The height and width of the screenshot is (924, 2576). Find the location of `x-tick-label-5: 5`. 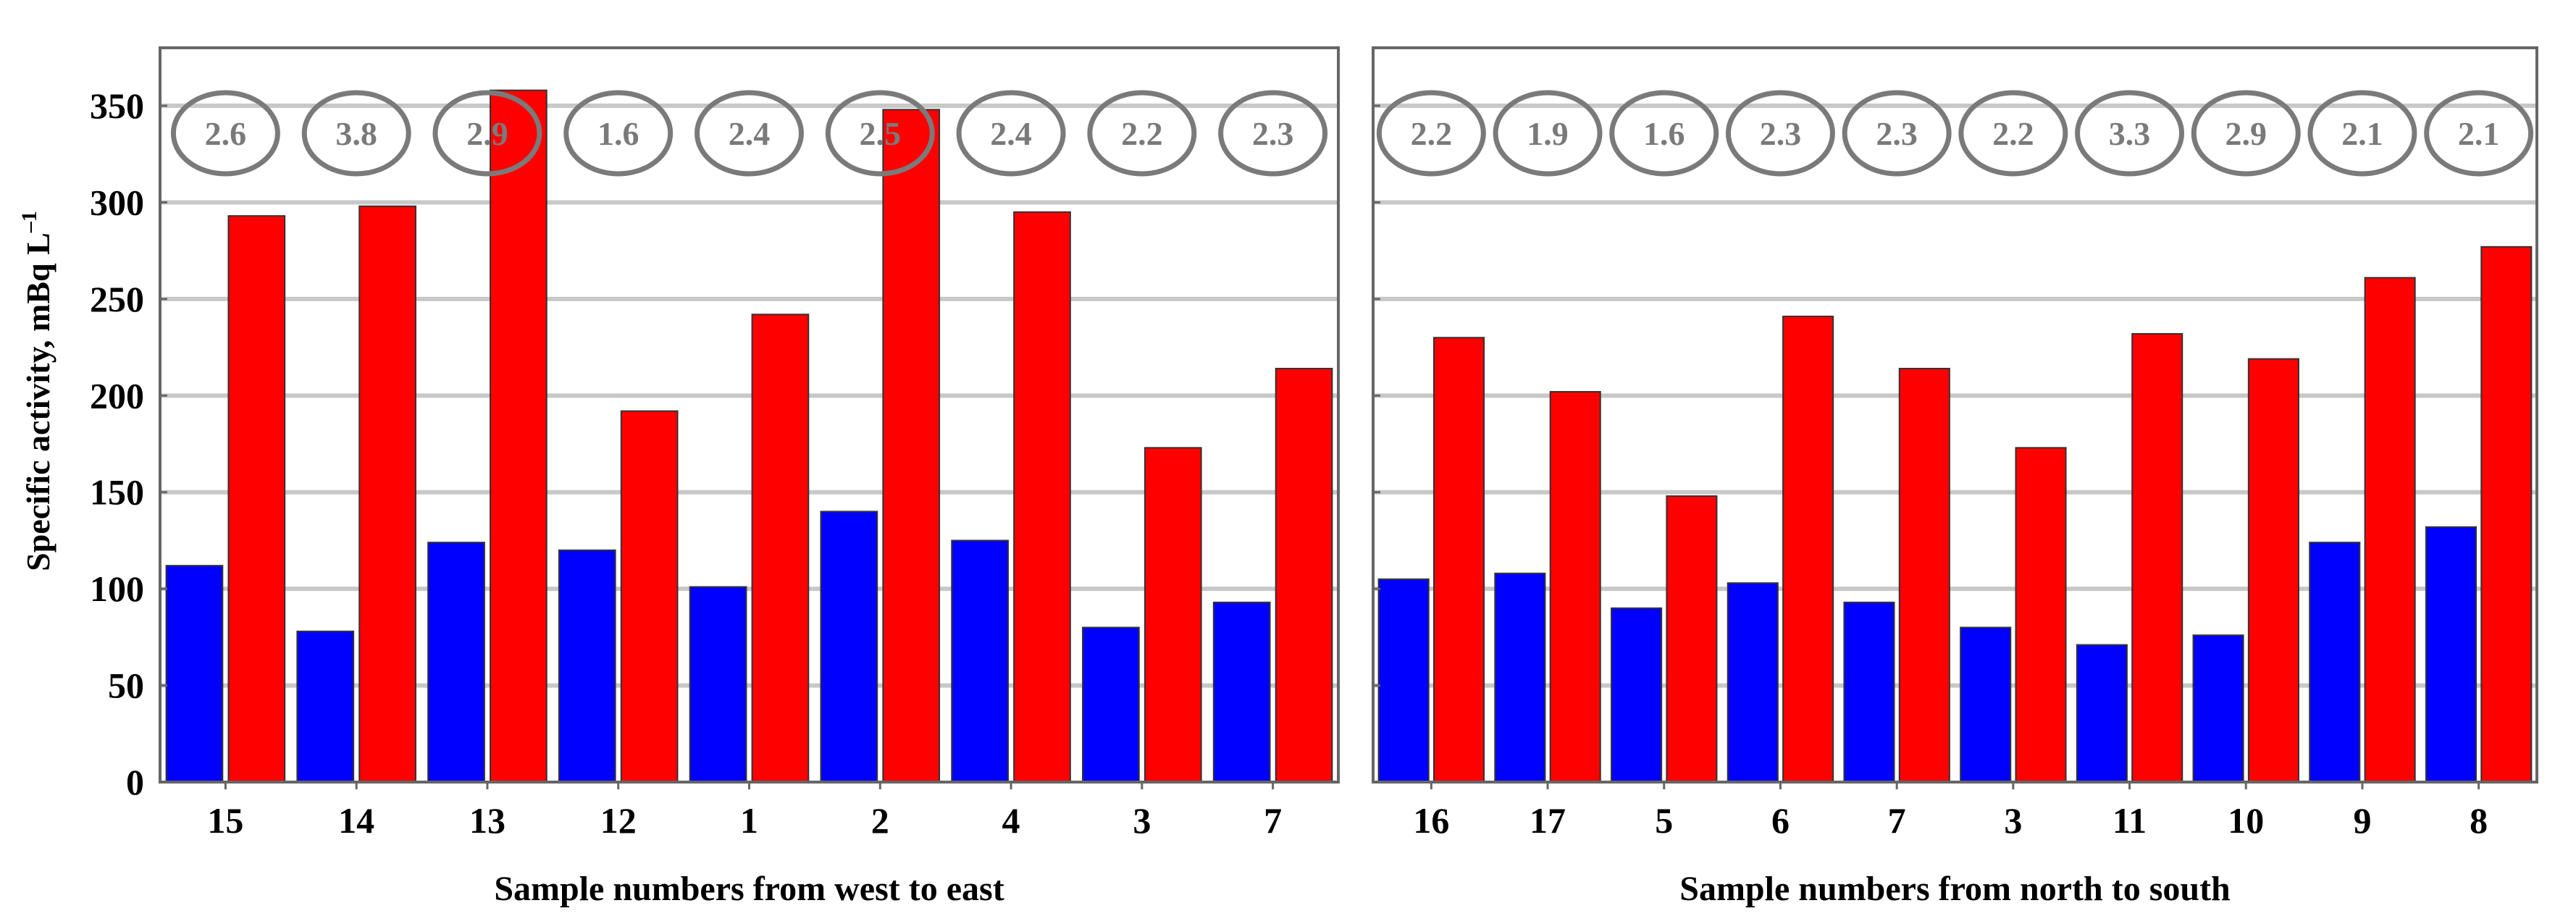

x-tick-label-5: 5 is located at coordinates (1664, 820).